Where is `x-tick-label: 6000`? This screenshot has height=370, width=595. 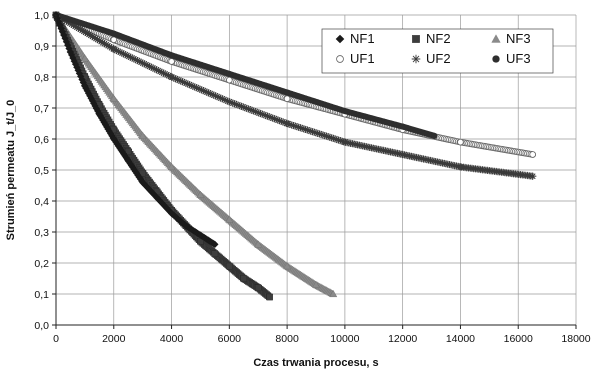
x-tick-label: 6000 is located at coordinates (230, 339).